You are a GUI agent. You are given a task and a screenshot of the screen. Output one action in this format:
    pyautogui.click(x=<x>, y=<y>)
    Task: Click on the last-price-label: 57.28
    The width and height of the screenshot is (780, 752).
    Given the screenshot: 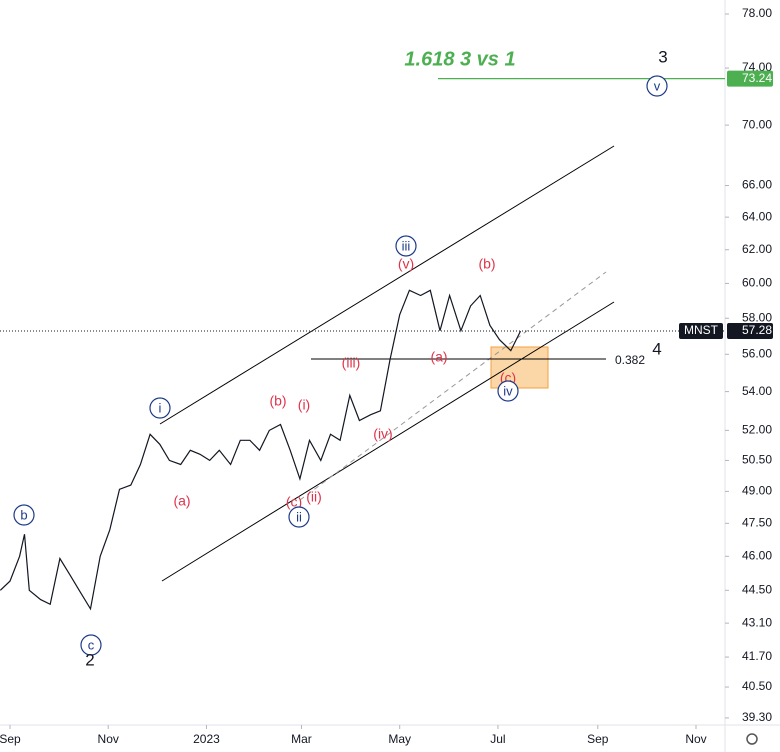 What is the action you would take?
    pyautogui.click(x=757, y=330)
    